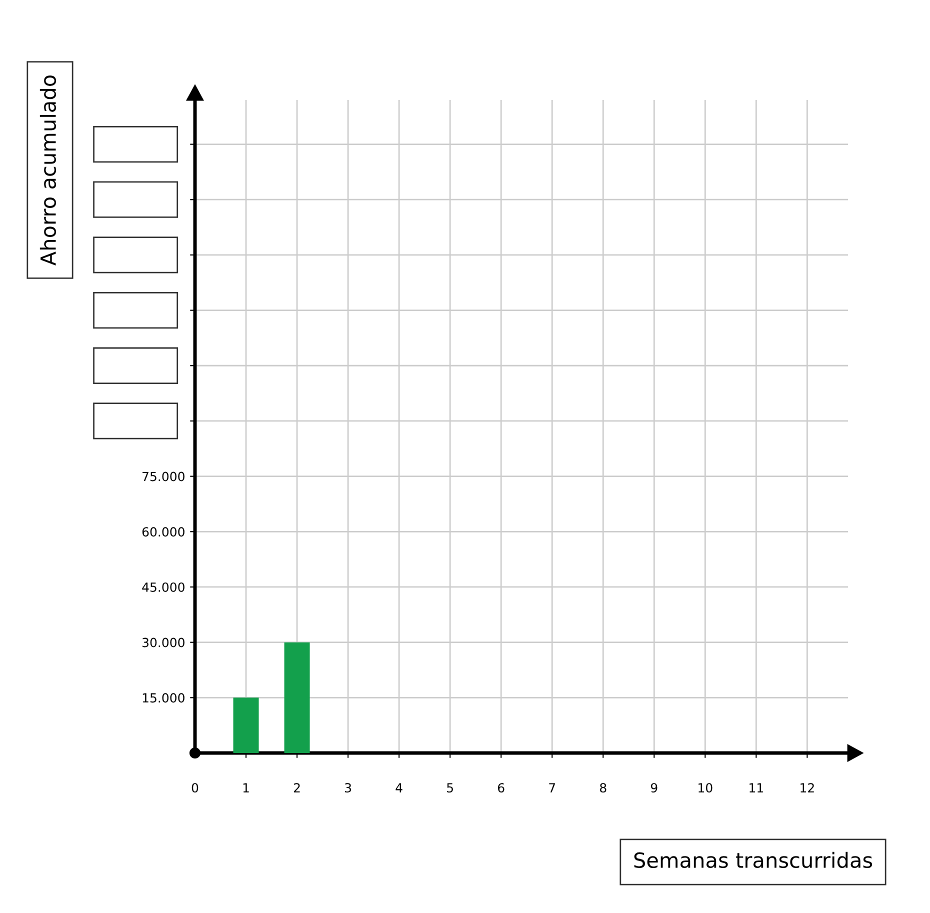 This screenshot has height=913, width=930. I want to click on y-axis-title: Ahorro acumulado, so click(48, 170).